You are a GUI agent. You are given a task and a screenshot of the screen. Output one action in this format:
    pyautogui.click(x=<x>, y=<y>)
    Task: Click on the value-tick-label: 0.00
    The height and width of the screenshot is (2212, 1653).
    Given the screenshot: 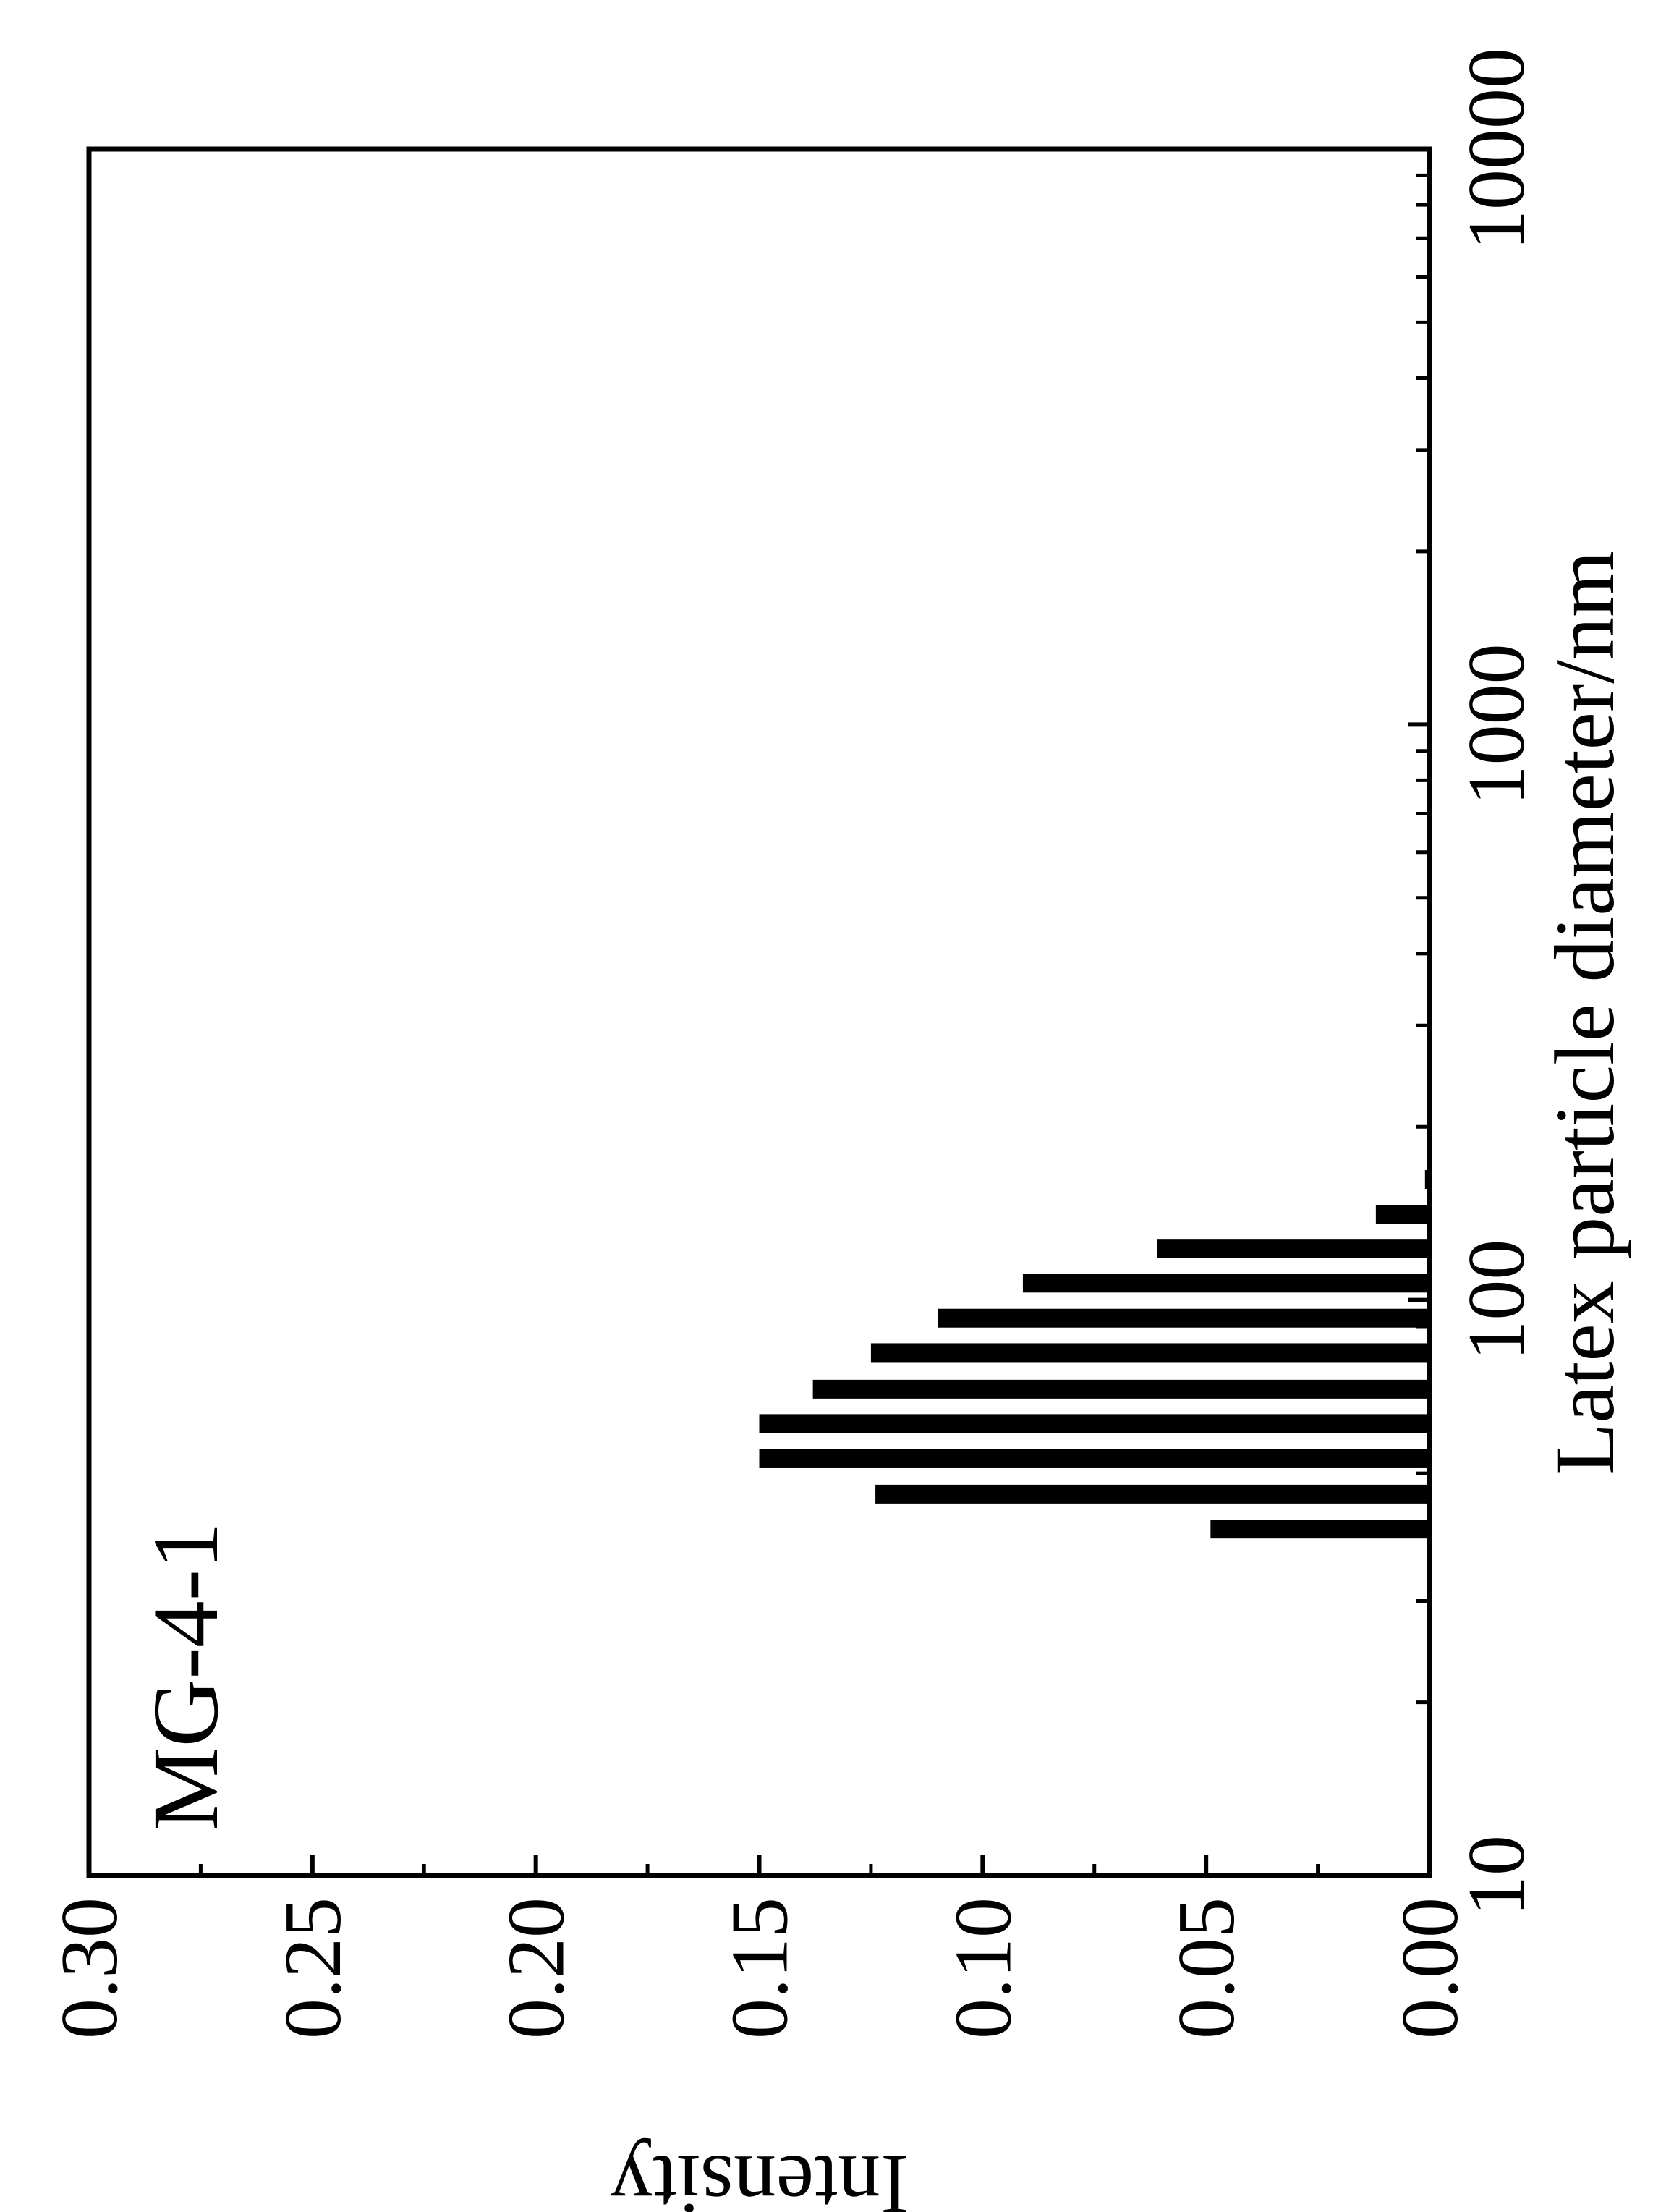 What is the action you would take?
    pyautogui.click(x=1430, y=1968)
    